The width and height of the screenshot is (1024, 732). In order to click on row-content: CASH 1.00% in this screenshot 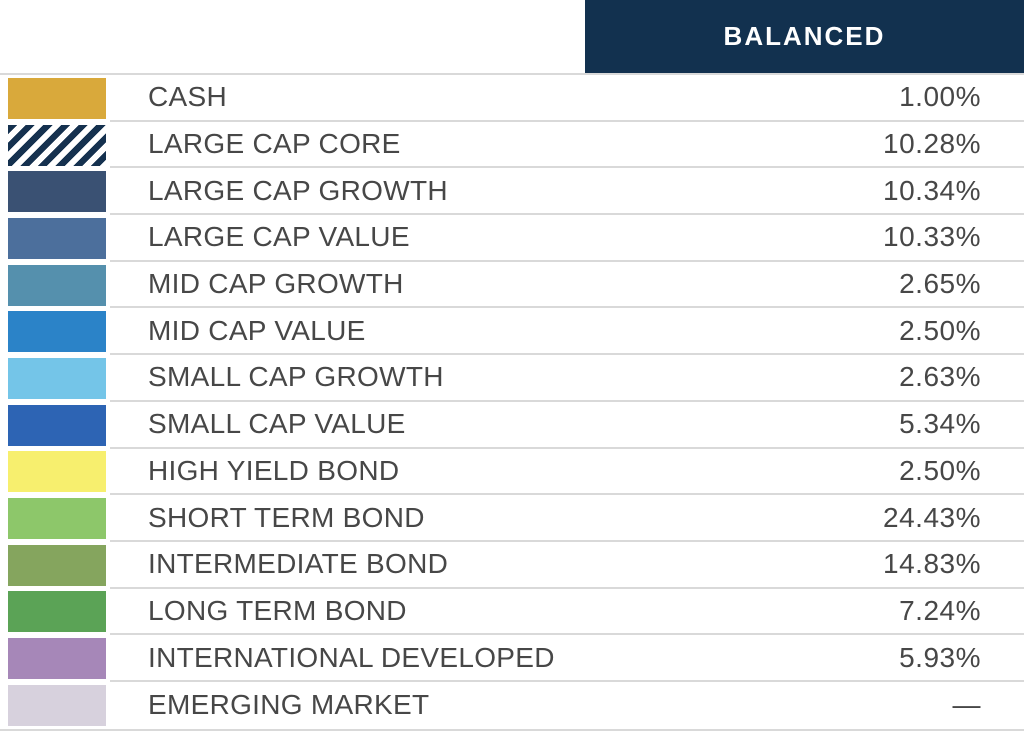, I will do `click(567, 98)`.